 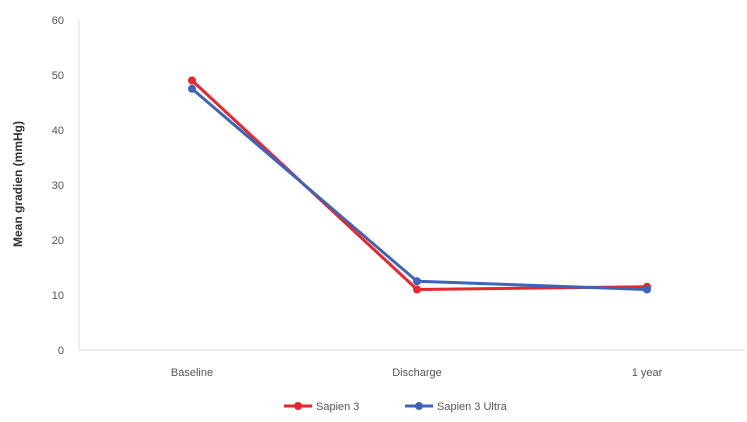 I want to click on y-tick-label: 50, so click(x=58, y=76).